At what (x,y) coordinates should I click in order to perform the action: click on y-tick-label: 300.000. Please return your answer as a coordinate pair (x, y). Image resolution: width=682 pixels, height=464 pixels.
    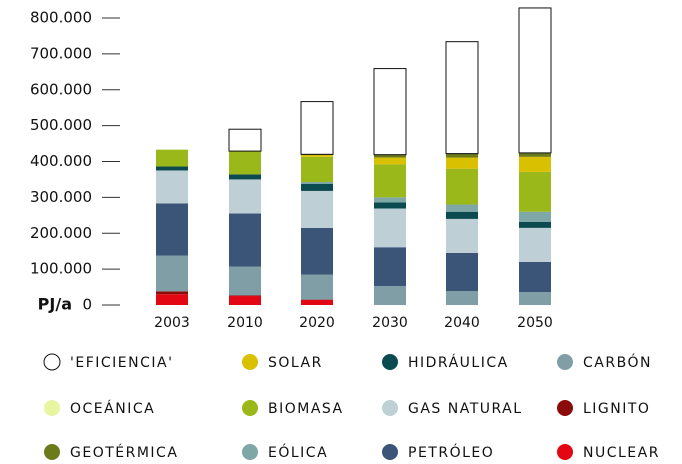
    Looking at the image, I should click on (61, 197).